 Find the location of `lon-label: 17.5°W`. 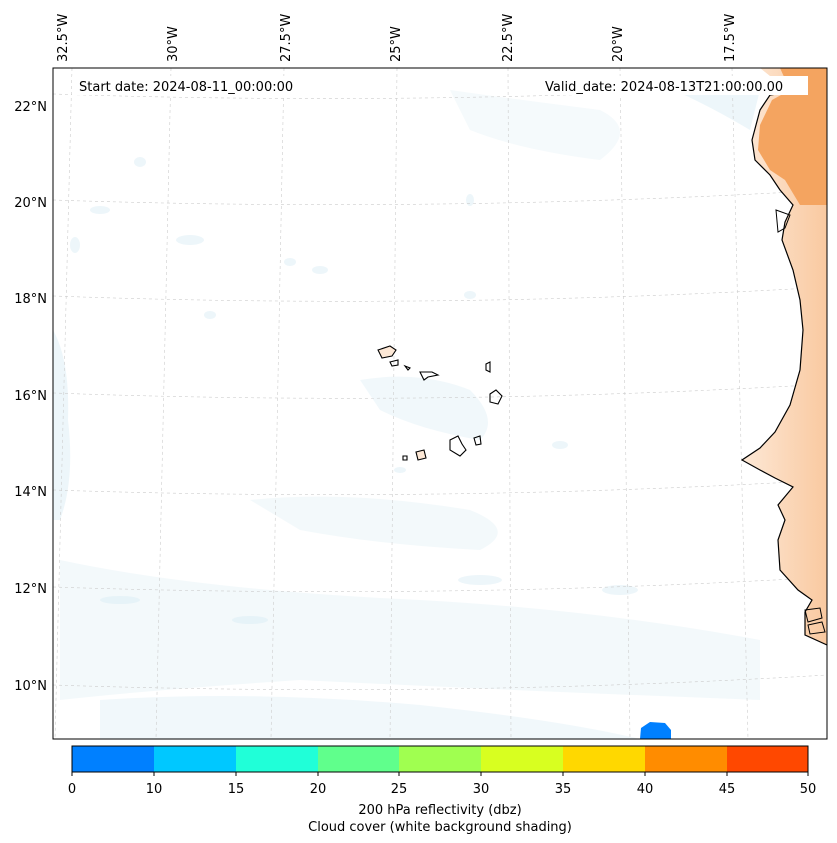

lon-label: 17.5°W is located at coordinates (730, 38).